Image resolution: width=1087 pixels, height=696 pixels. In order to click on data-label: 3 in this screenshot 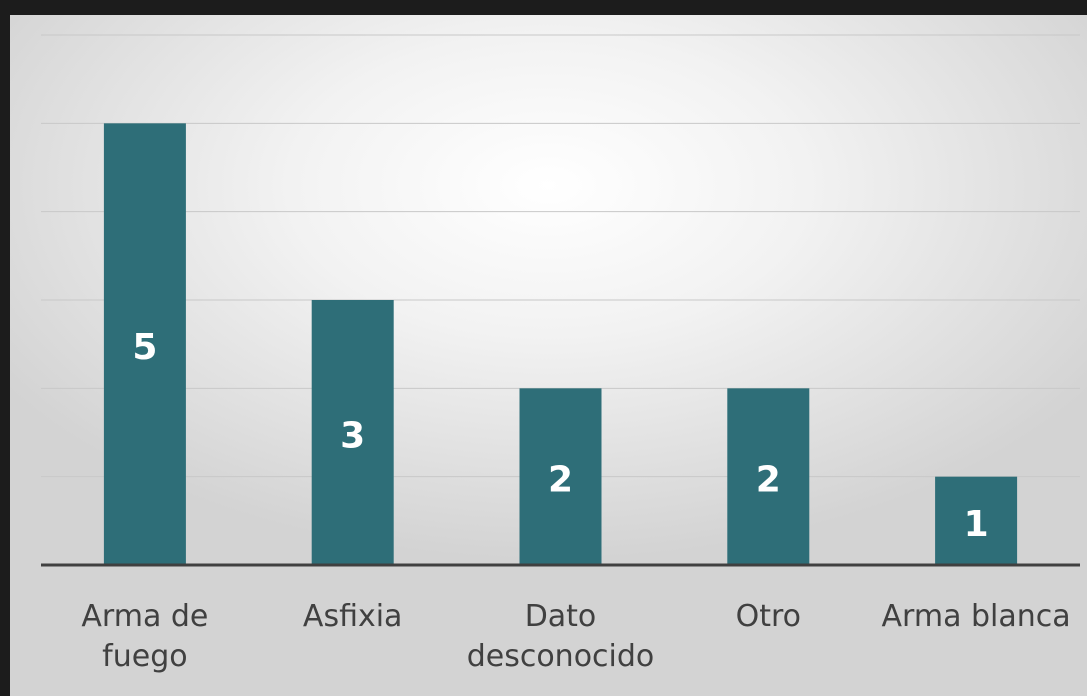, I will do `click(352, 436)`.